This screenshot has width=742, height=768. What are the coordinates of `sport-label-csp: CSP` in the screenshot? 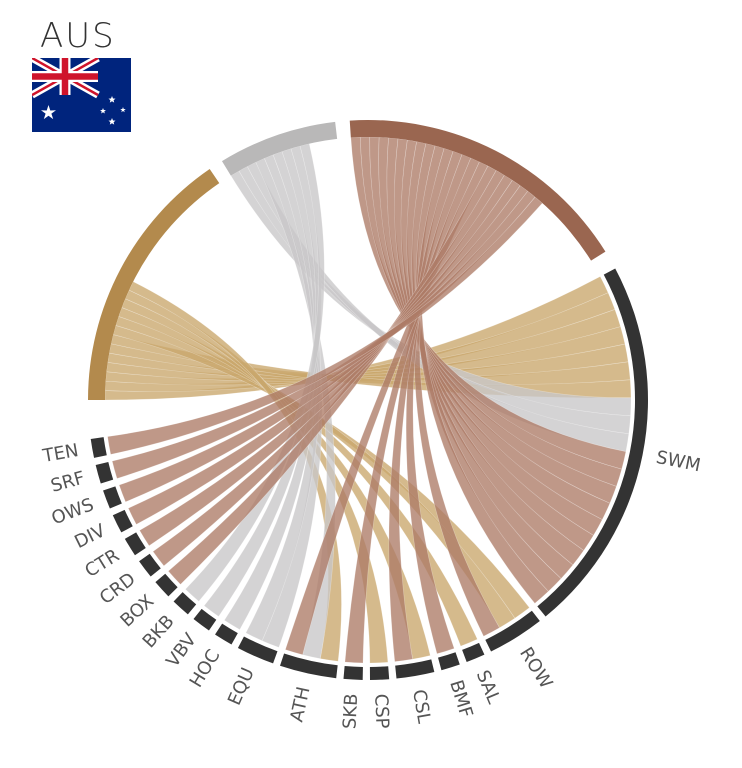 It's located at (381, 711).